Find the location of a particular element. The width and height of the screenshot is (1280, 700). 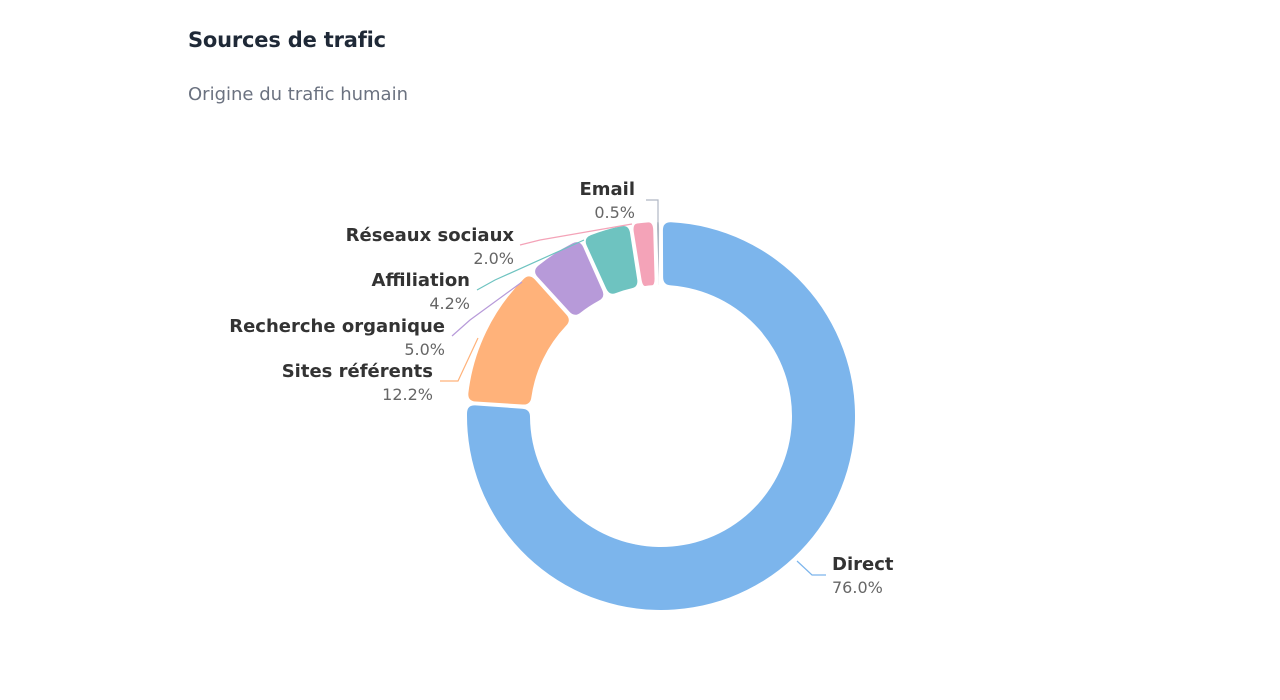

label-reseaux-sociaux: Réseaux sociaux is located at coordinates (430, 235).